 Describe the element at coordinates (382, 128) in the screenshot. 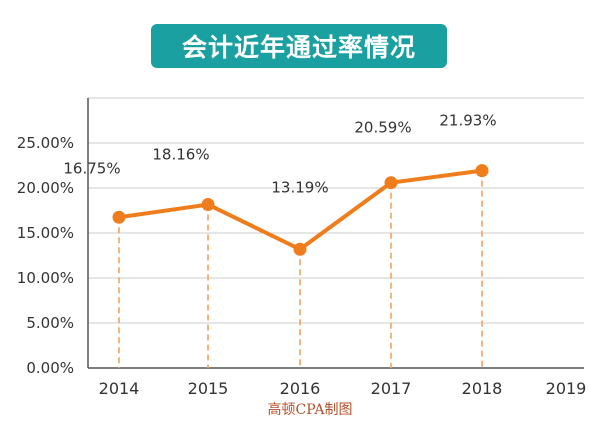

I see `data-label: 20.59%` at that location.